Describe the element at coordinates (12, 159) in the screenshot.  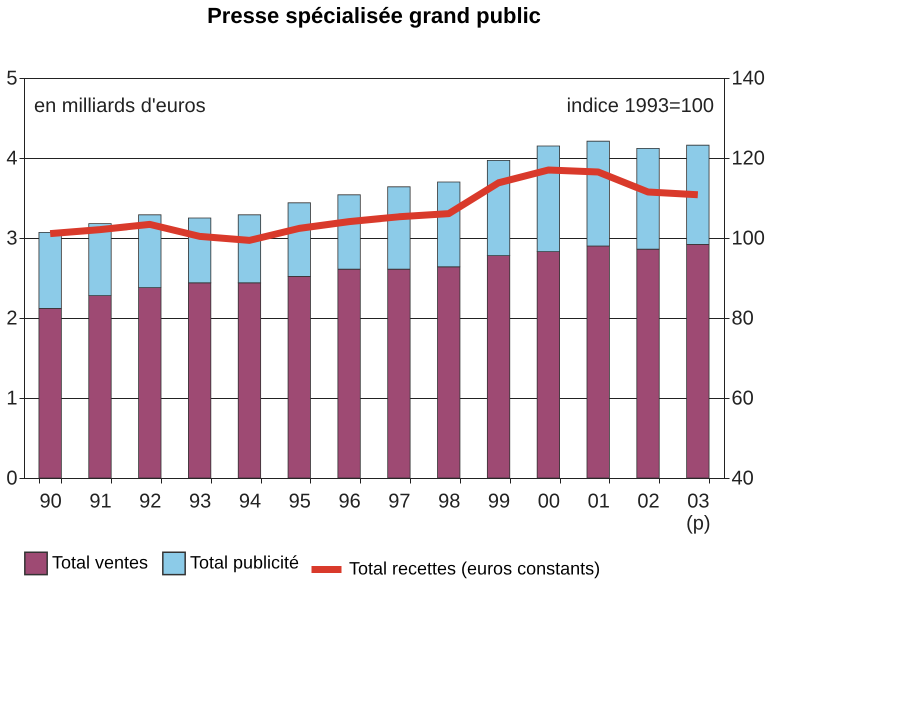
I see `y-tick-label: 4` at that location.